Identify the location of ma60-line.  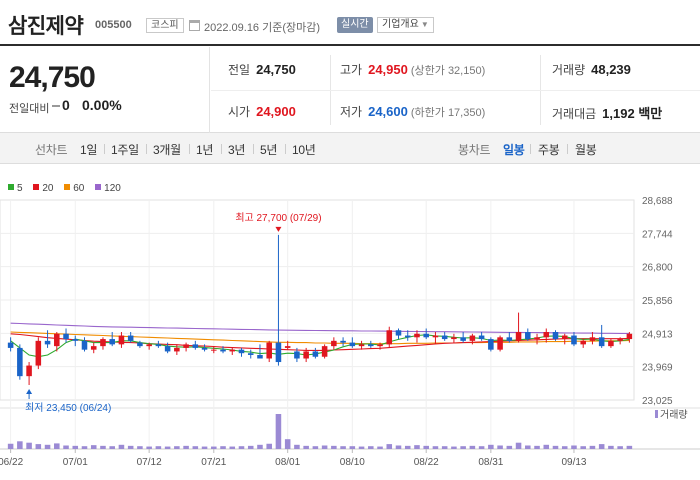
(320, 338).